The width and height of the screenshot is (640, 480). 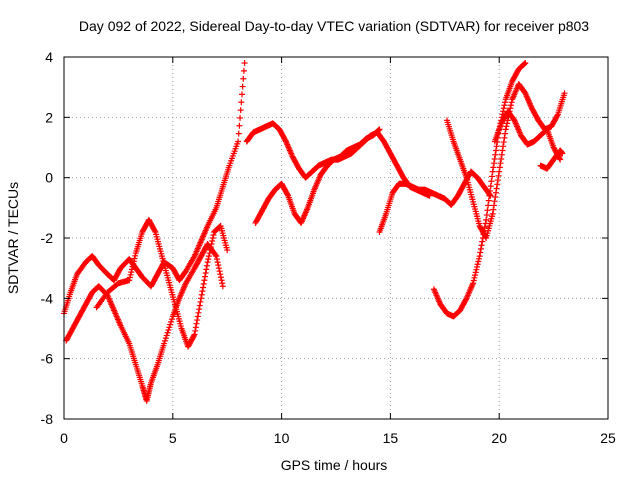 What do you see at coordinates (49, 117) in the screenshot?
I see `y-tick-label: 2` at bounding box center [49, 117].